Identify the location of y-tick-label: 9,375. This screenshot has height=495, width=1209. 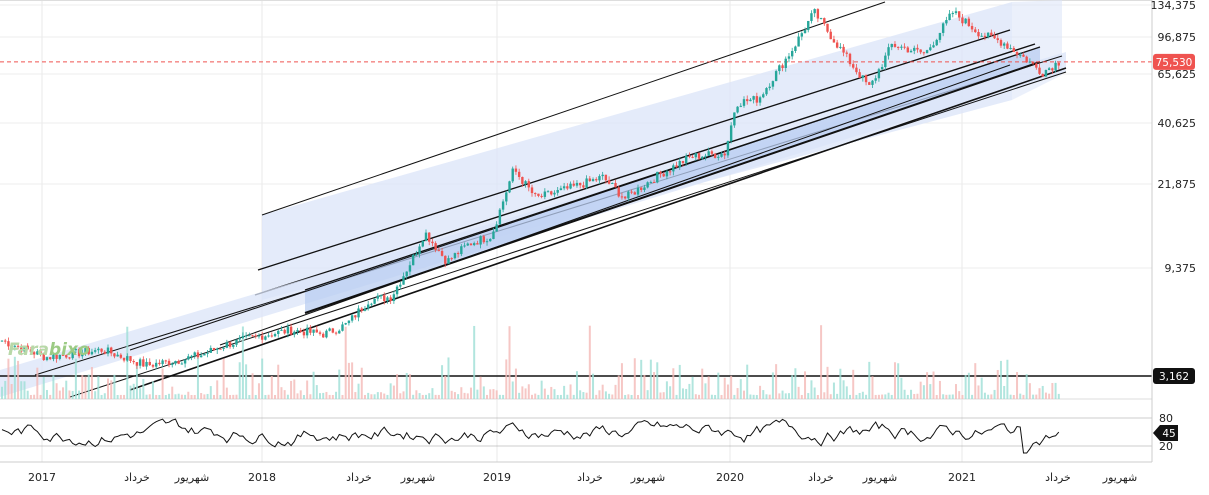
(1181, 268).